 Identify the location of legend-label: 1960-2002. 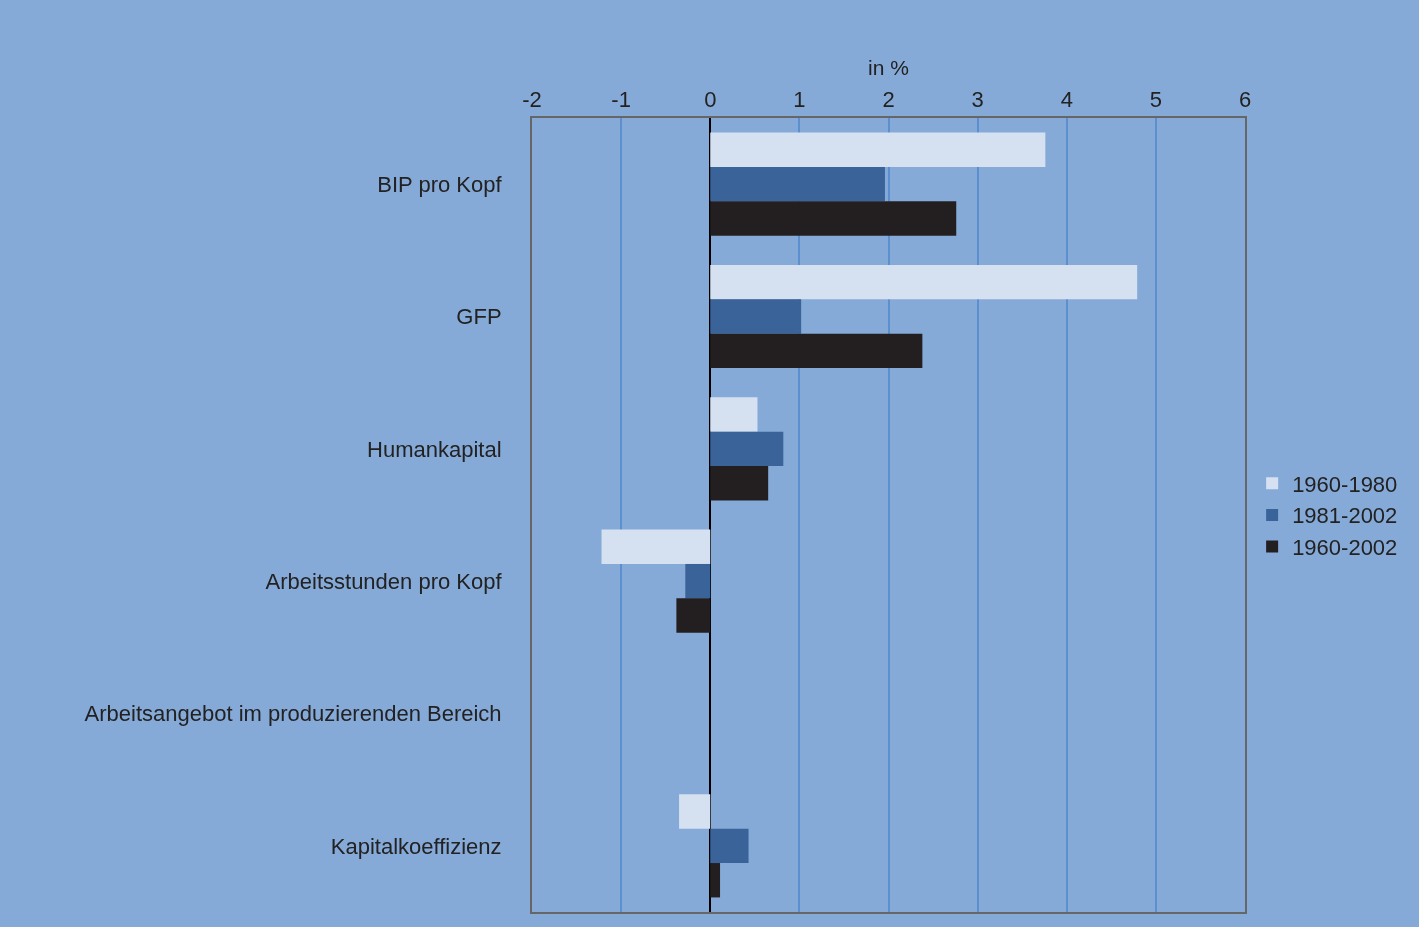
(1345, 548).